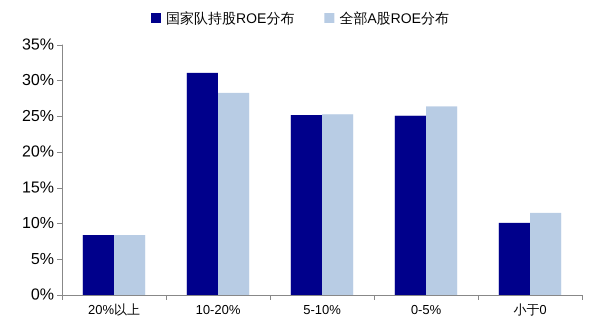 This screenshot has height=327, width=600. Describe the element at coordinates (230, 18) in the screenshot. I see `legend-label: 国家队持股ROE分布` at that location.